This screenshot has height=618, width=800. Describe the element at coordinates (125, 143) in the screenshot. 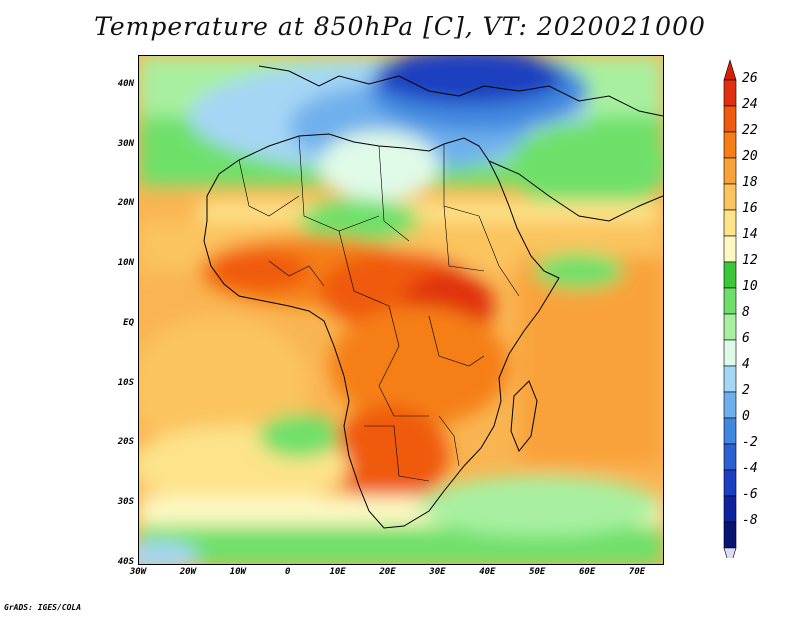

I see `lat-tick-label: 30N` at that location.